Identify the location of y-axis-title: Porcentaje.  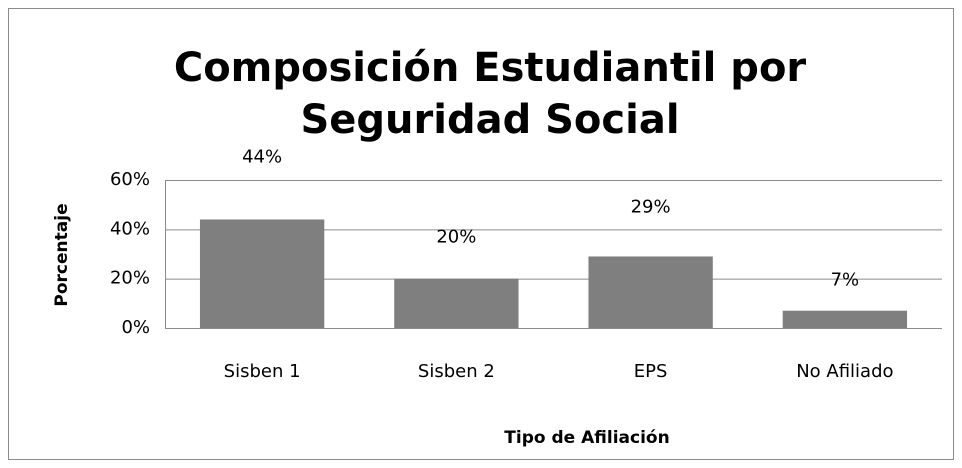
(62, 254).